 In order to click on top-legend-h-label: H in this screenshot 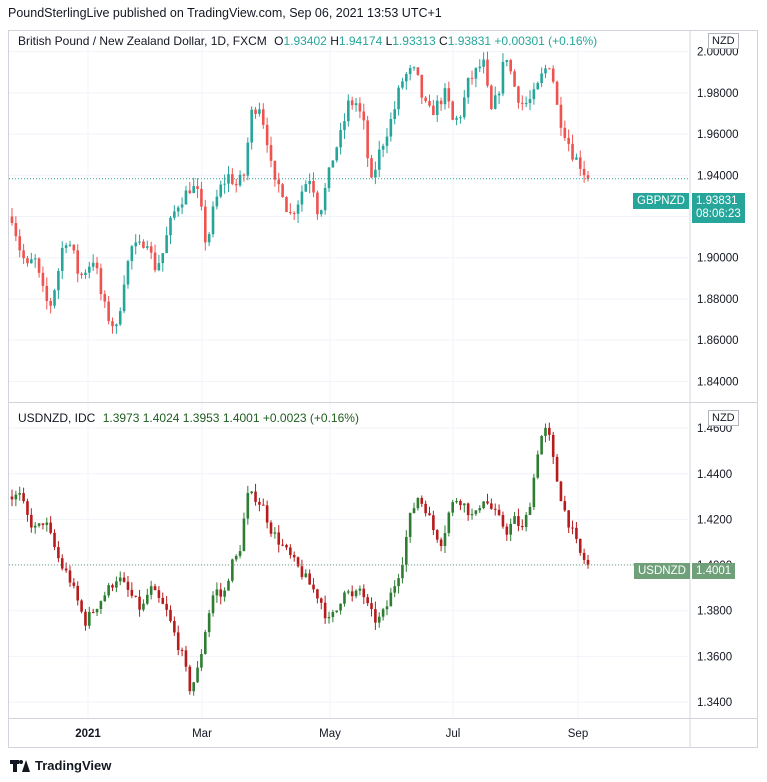, I will do `click(334, 41)`.